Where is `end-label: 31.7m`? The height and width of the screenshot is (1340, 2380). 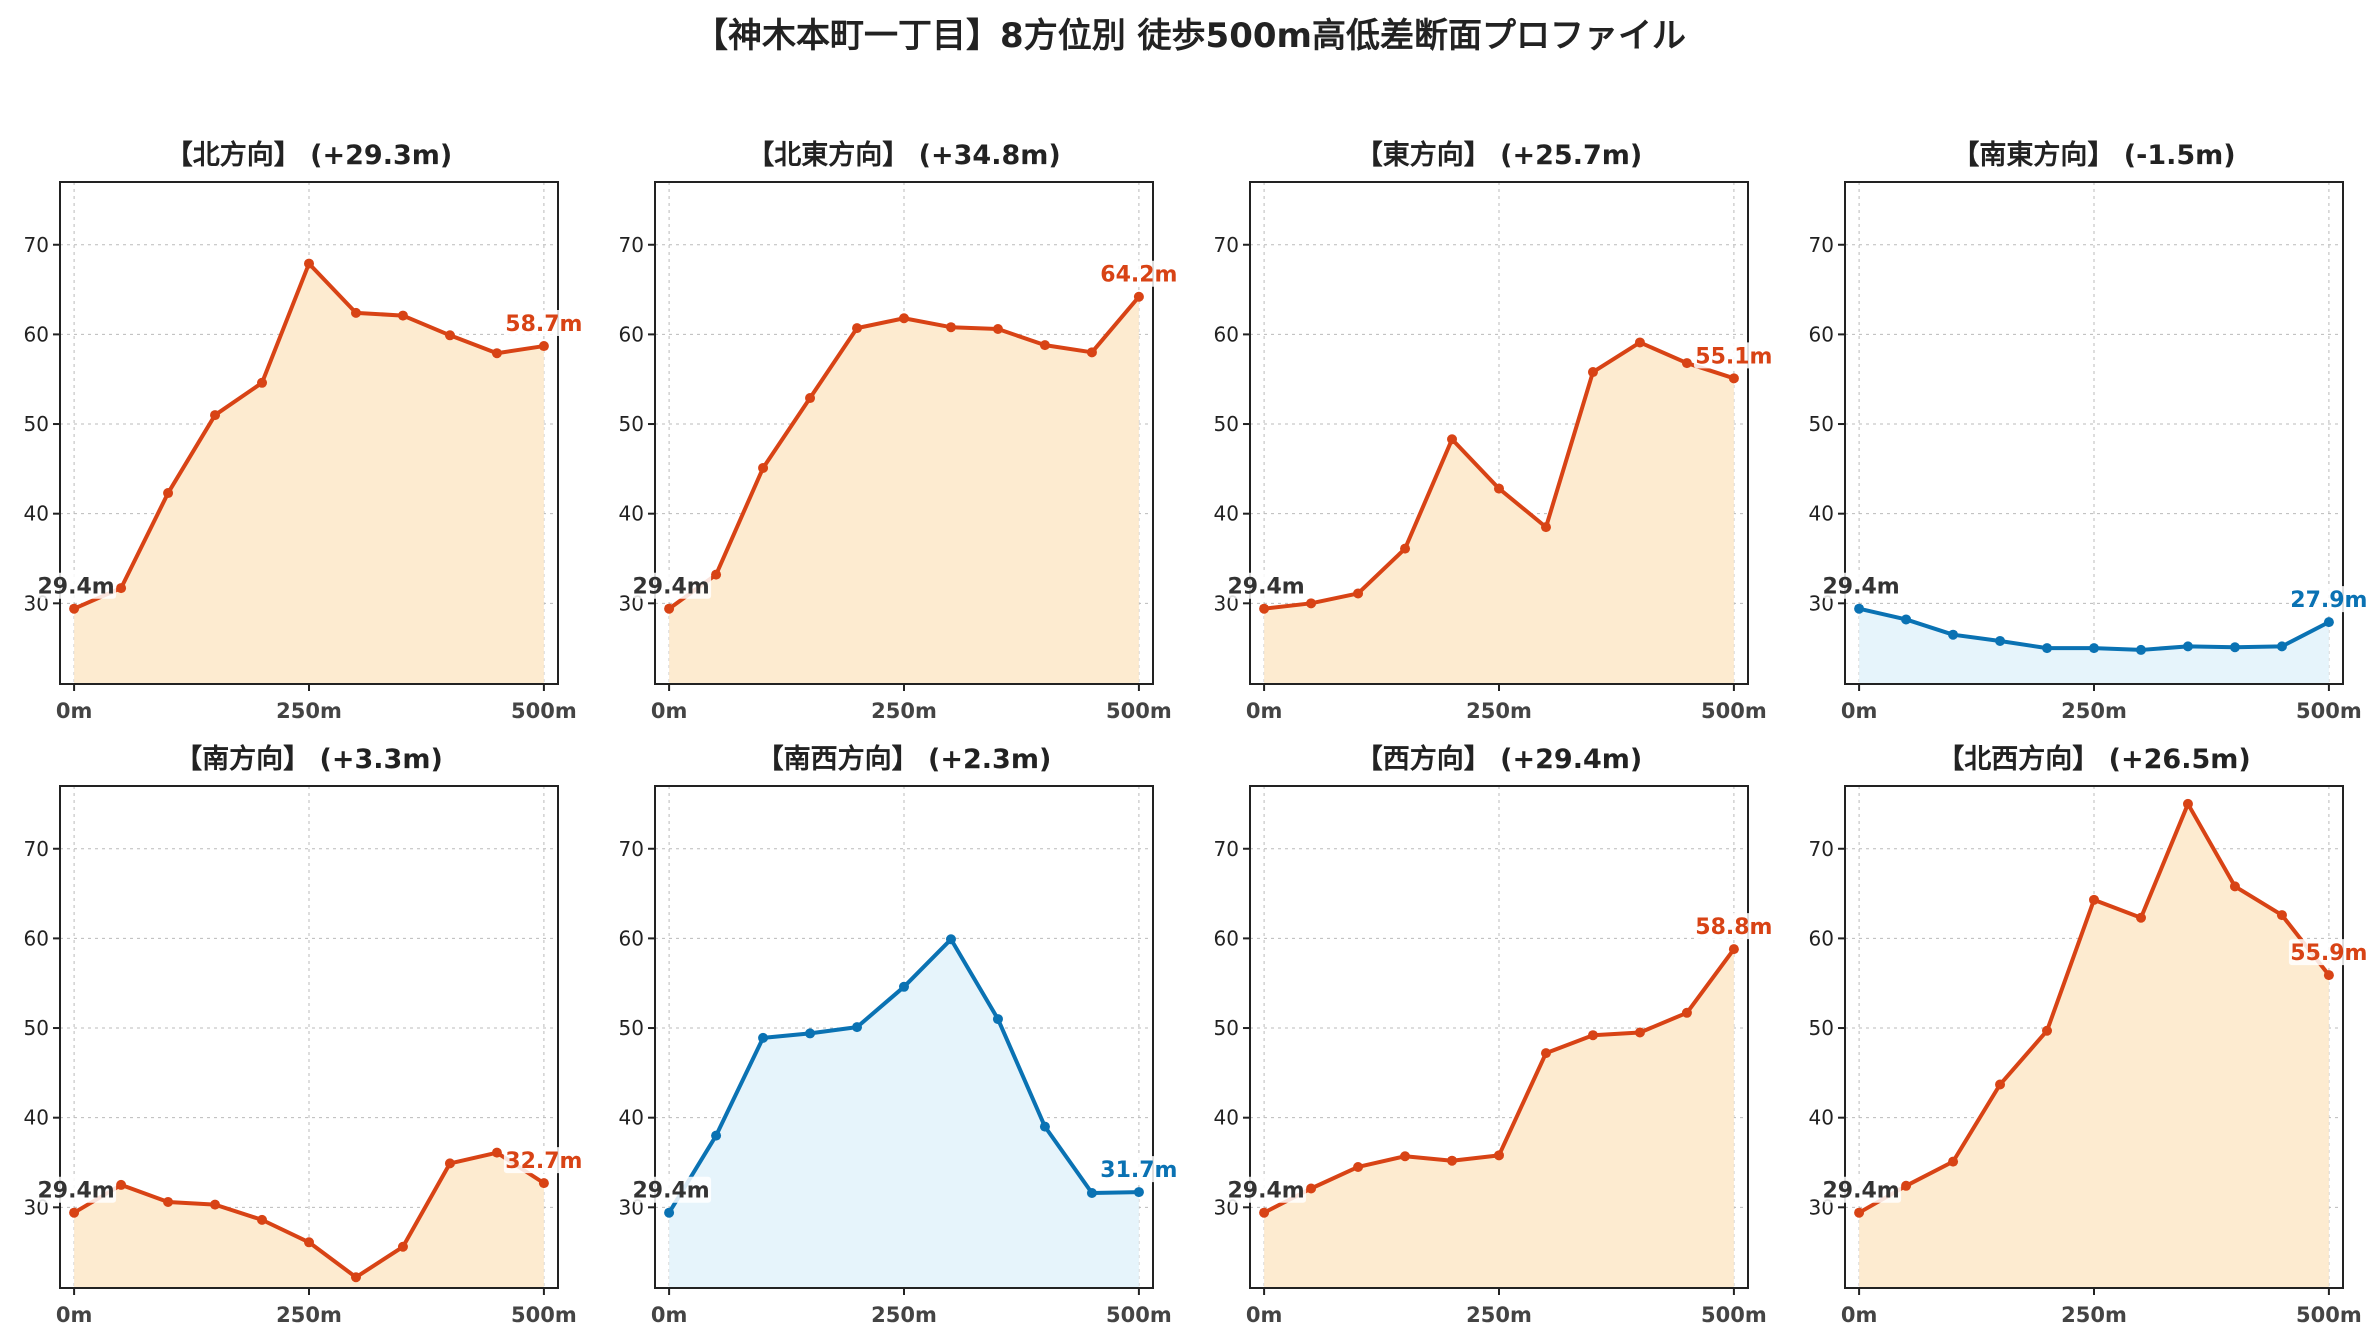 end-label: 31.7m is located at coordinates (1138, 1170).